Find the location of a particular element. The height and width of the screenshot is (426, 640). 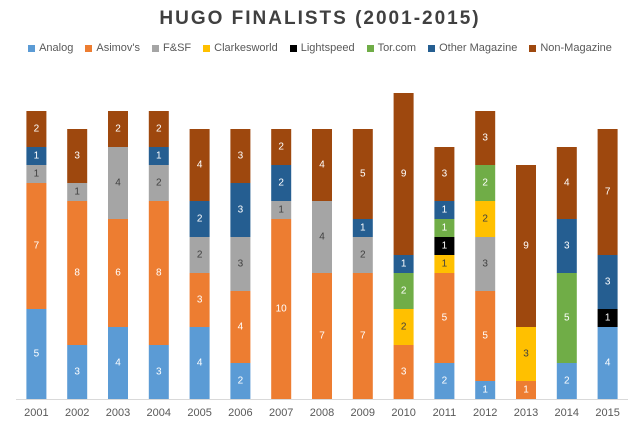

data-label-2001-analog: 5 is located at coordinates (37, 354).